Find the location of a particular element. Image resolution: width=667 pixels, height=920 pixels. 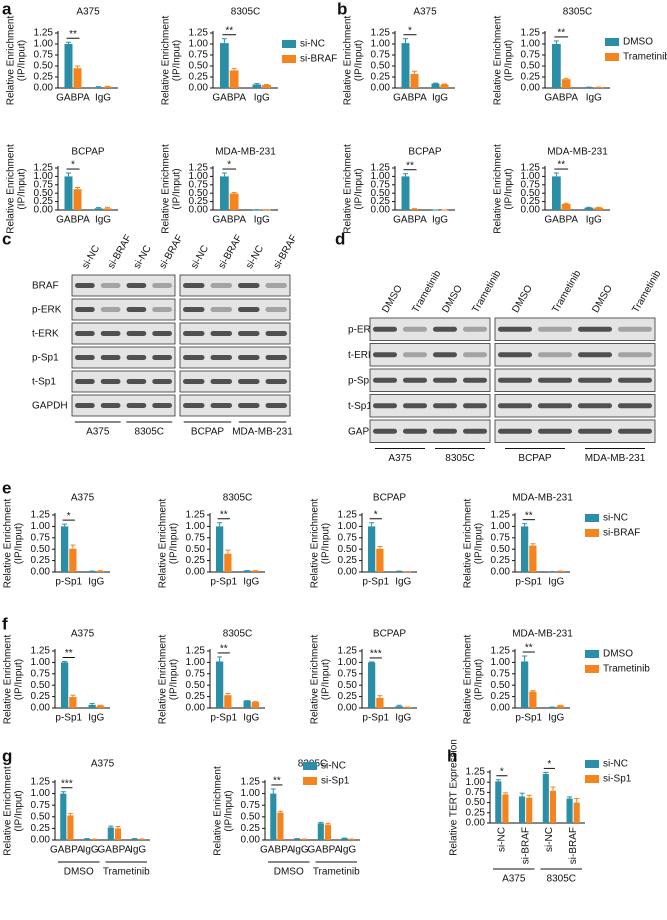

legend-label: DMSO is located at coordinates (618, 654).